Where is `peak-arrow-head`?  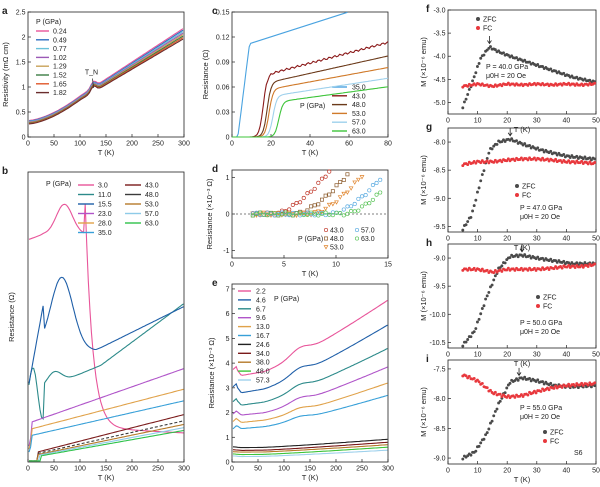
peak-arrow-head is located at coordinates (510, 134).